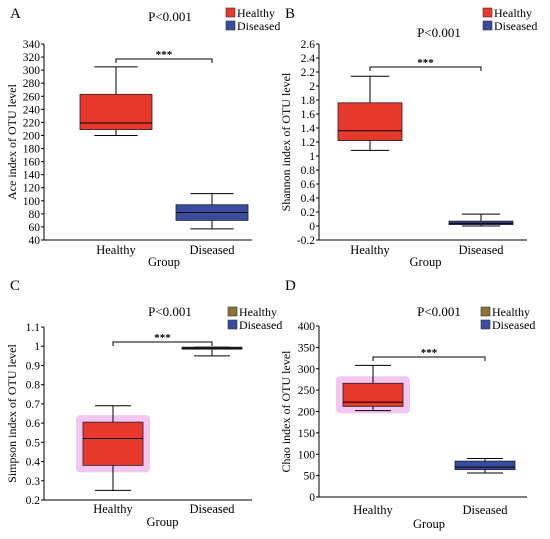 This screenshot has width=550, height=539. What do you see at coordinates (308, 143) in the screenshot?
I see `y-tick-label: 1.2` at bounding box center [308, 143].